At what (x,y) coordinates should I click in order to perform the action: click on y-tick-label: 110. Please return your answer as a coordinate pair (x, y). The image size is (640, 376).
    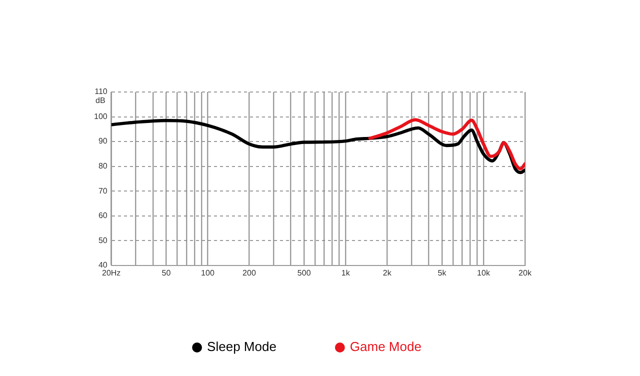
    Looking at the image, I should click on (101, 91).